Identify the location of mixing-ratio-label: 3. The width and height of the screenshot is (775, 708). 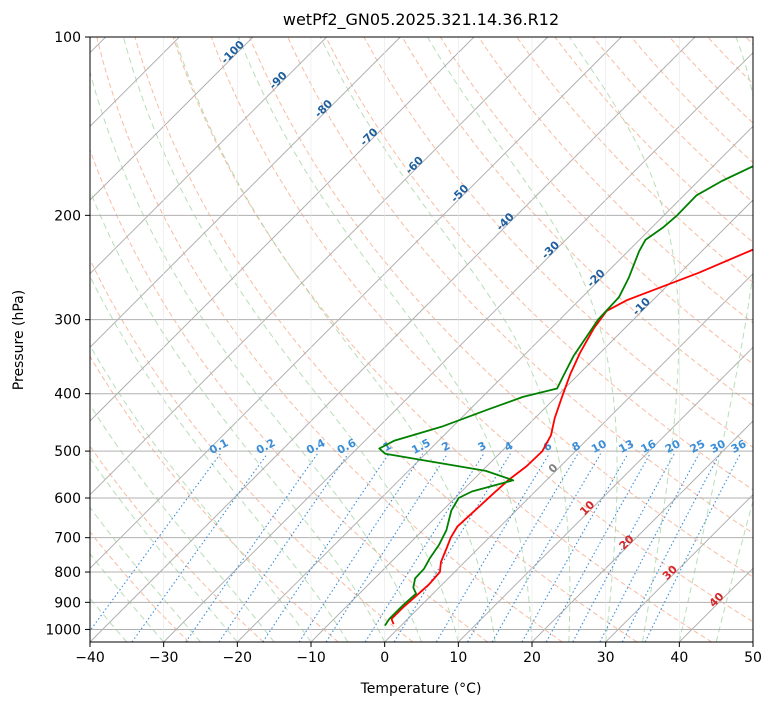
(482, 446).